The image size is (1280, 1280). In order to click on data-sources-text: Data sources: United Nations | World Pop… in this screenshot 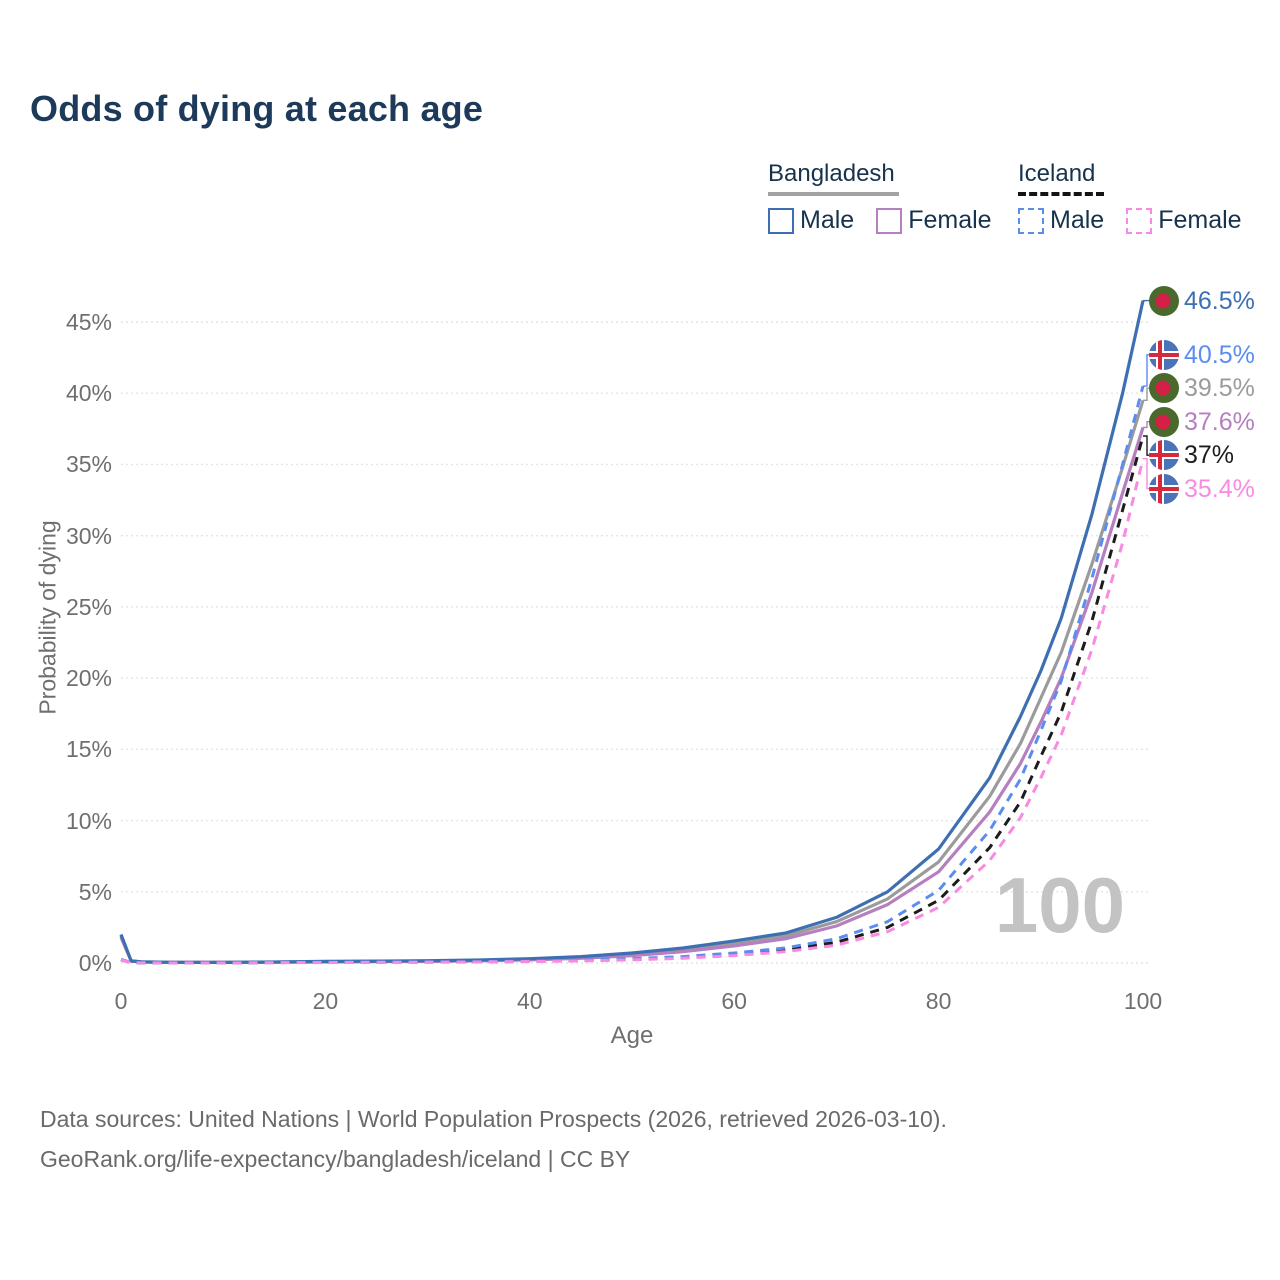, I will do `click(493, 1119)`.